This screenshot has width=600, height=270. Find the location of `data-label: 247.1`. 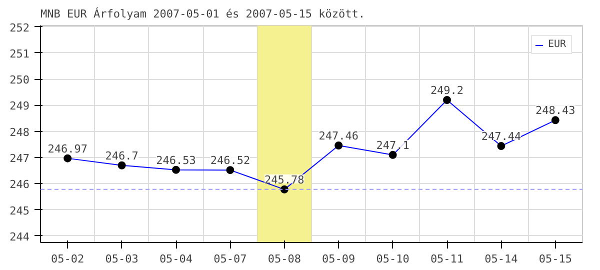

data-label: 247.1 is located at coordinates (393, 145).